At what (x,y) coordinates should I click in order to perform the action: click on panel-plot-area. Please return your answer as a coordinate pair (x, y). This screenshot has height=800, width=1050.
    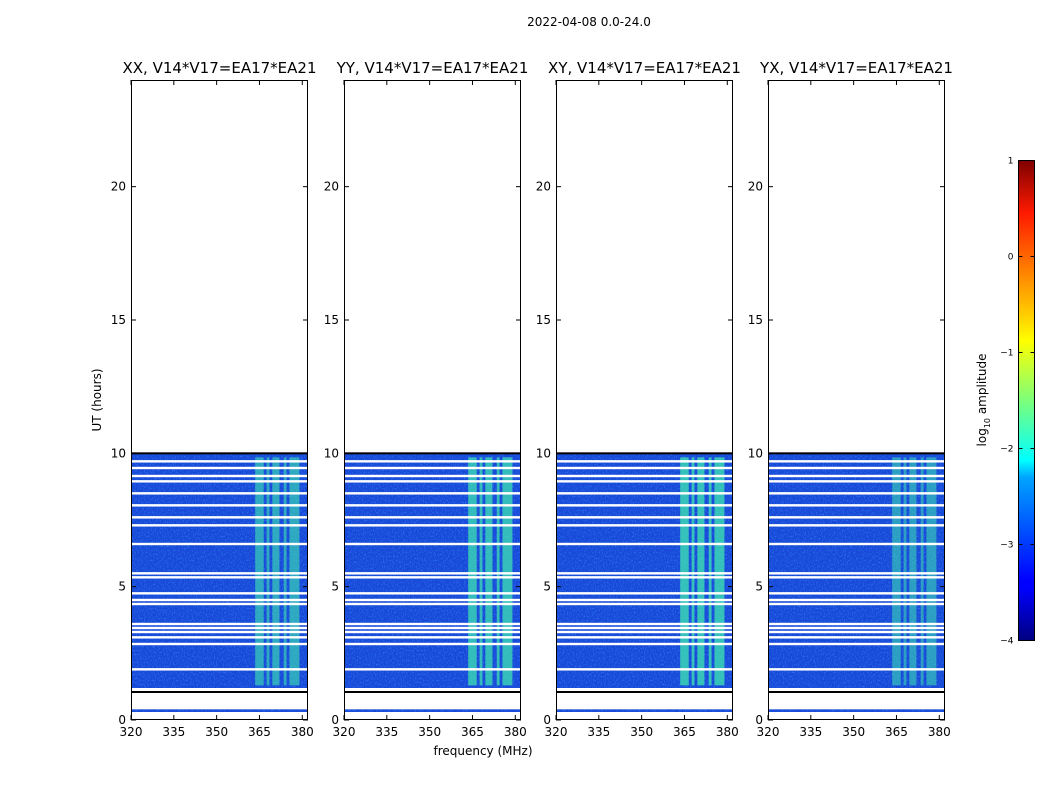
    Looking at the image, I should click on (644, 582).